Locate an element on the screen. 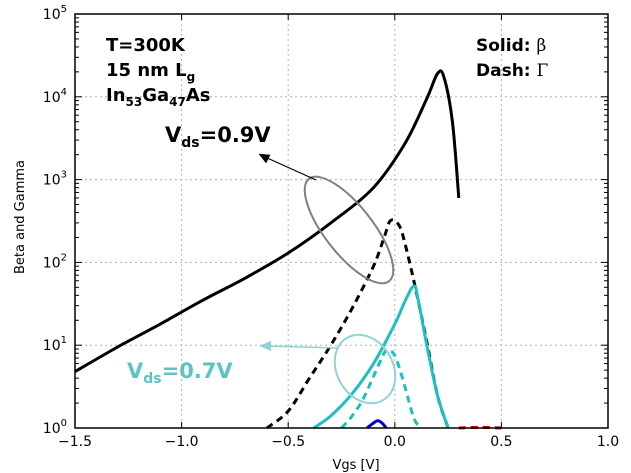 Image resolution: width=631 pixels, height=473 pixels. x-tick-label: 0.5 is located at coordinates (501, 442).